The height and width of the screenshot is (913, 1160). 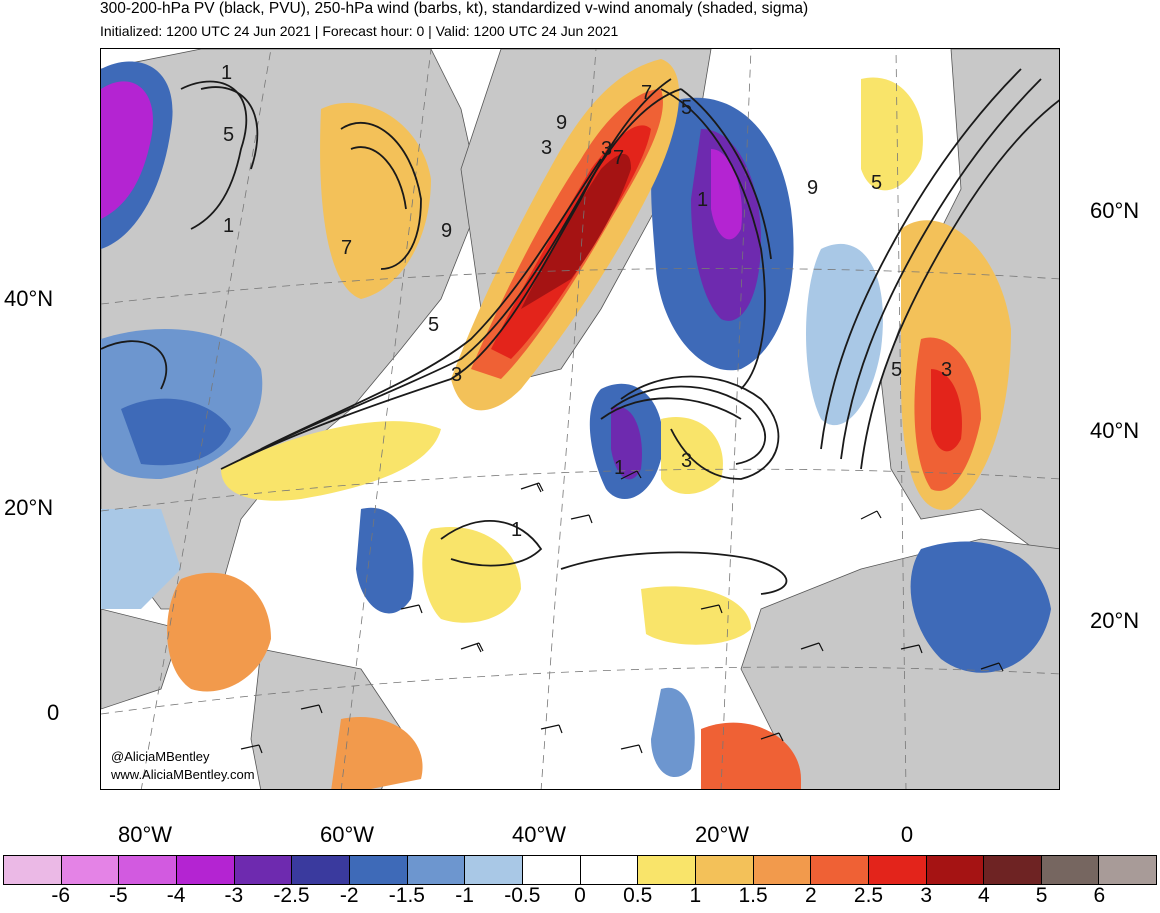 I want to click on lat-label-left: 0, so click(x=53, y=712).